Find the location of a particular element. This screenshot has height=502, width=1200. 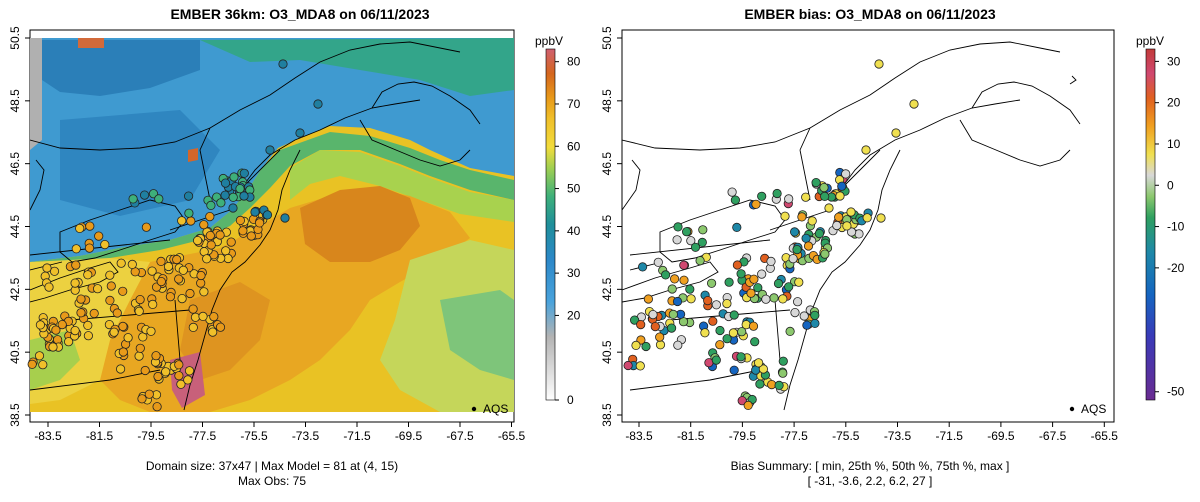

coast-eastern-seaboard is located at coordinates (842, 280).